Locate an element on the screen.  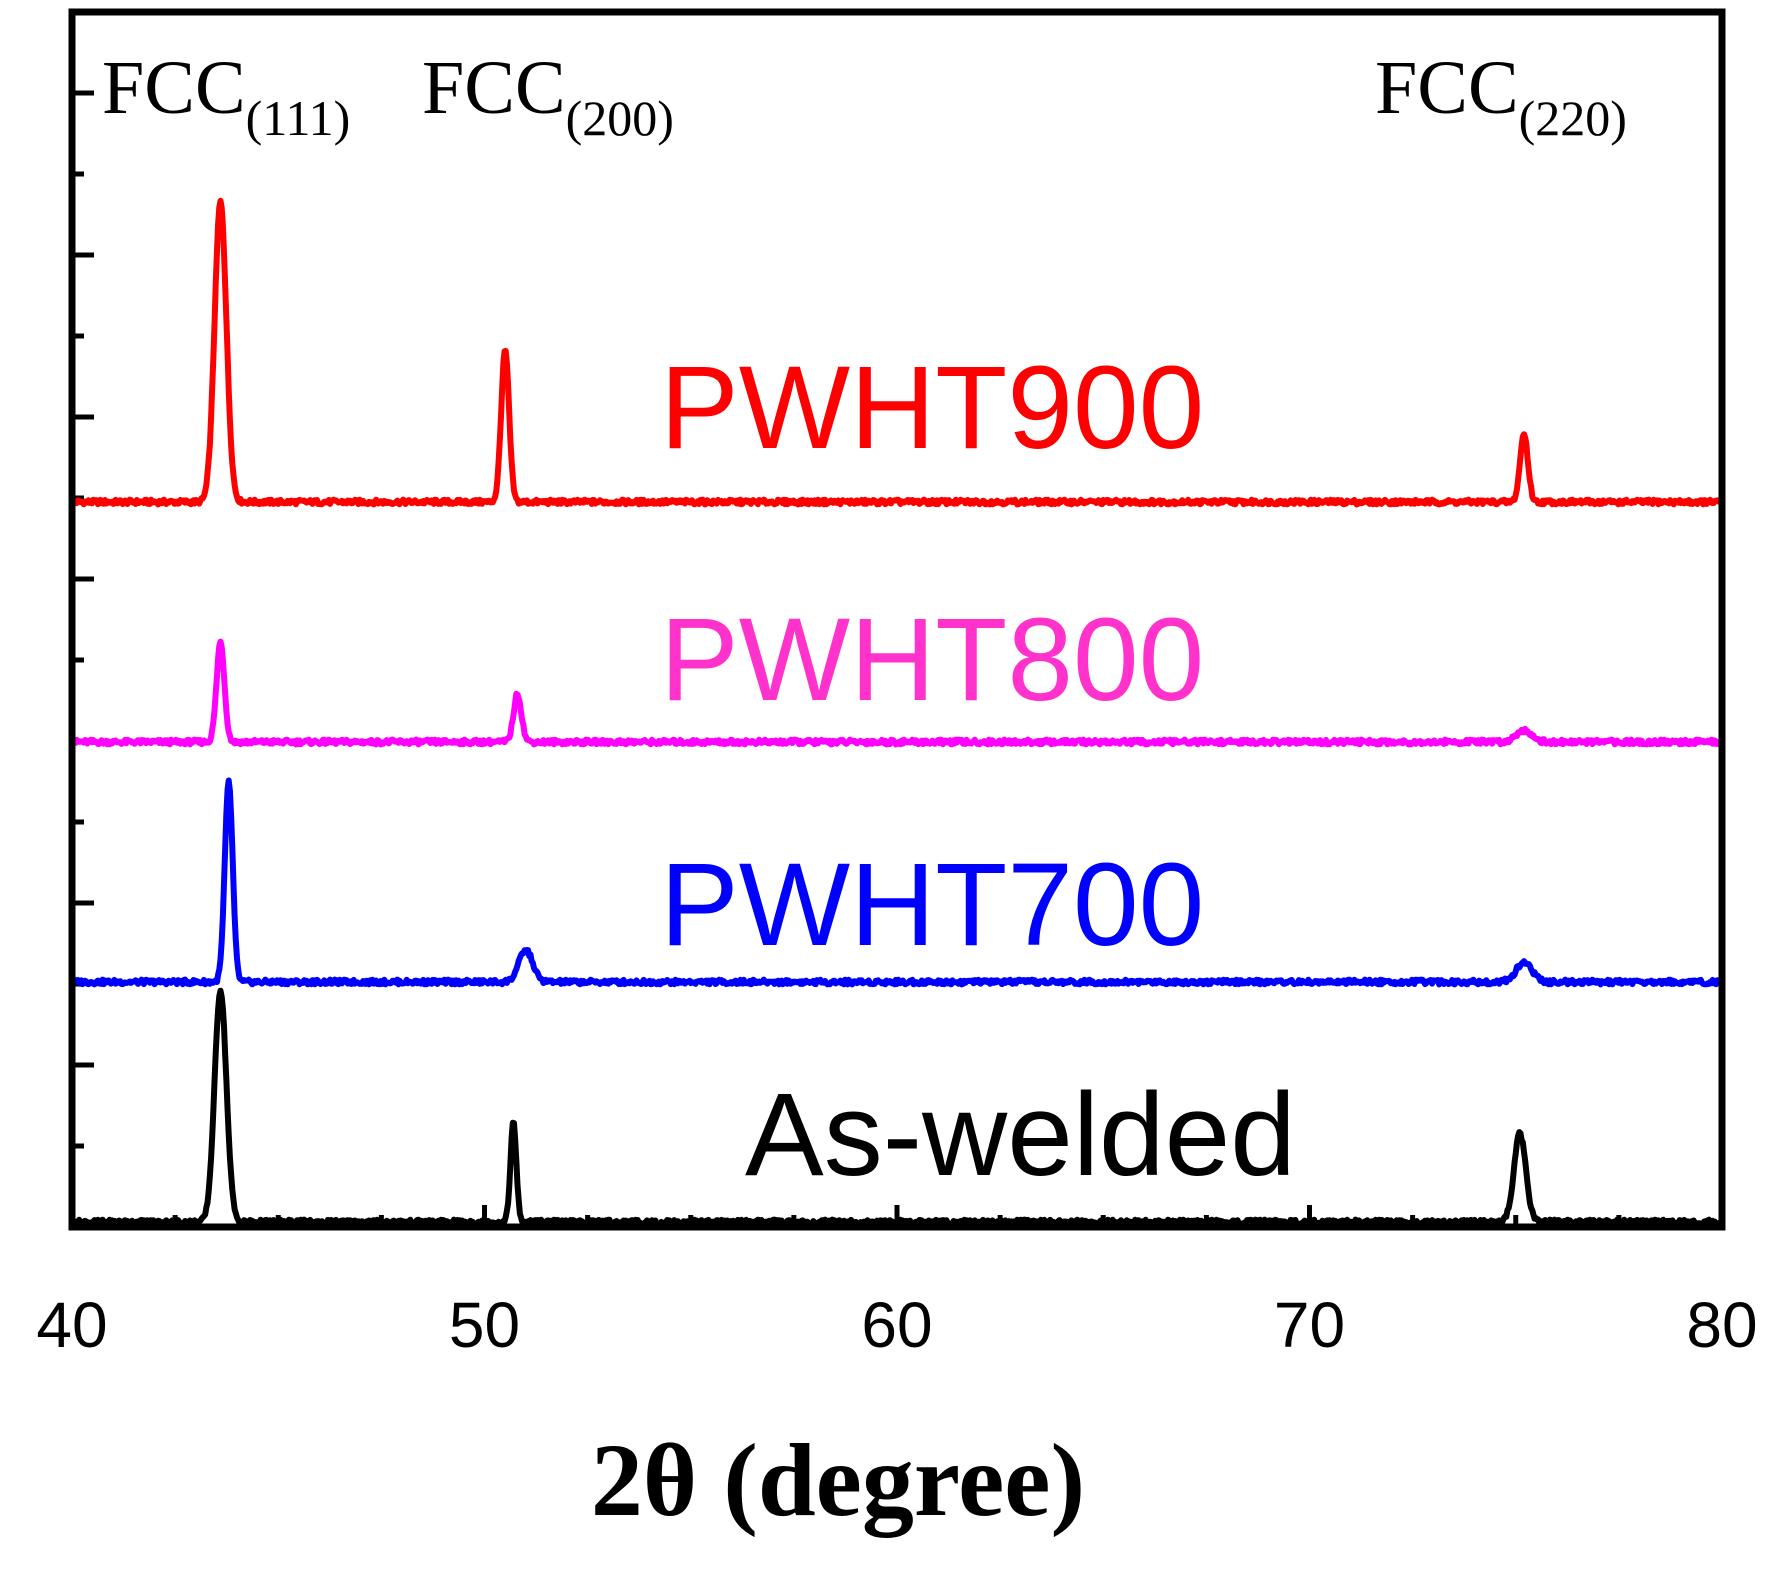
series-label-pwht700: PWHT700 is located at coordinates (932, 905).